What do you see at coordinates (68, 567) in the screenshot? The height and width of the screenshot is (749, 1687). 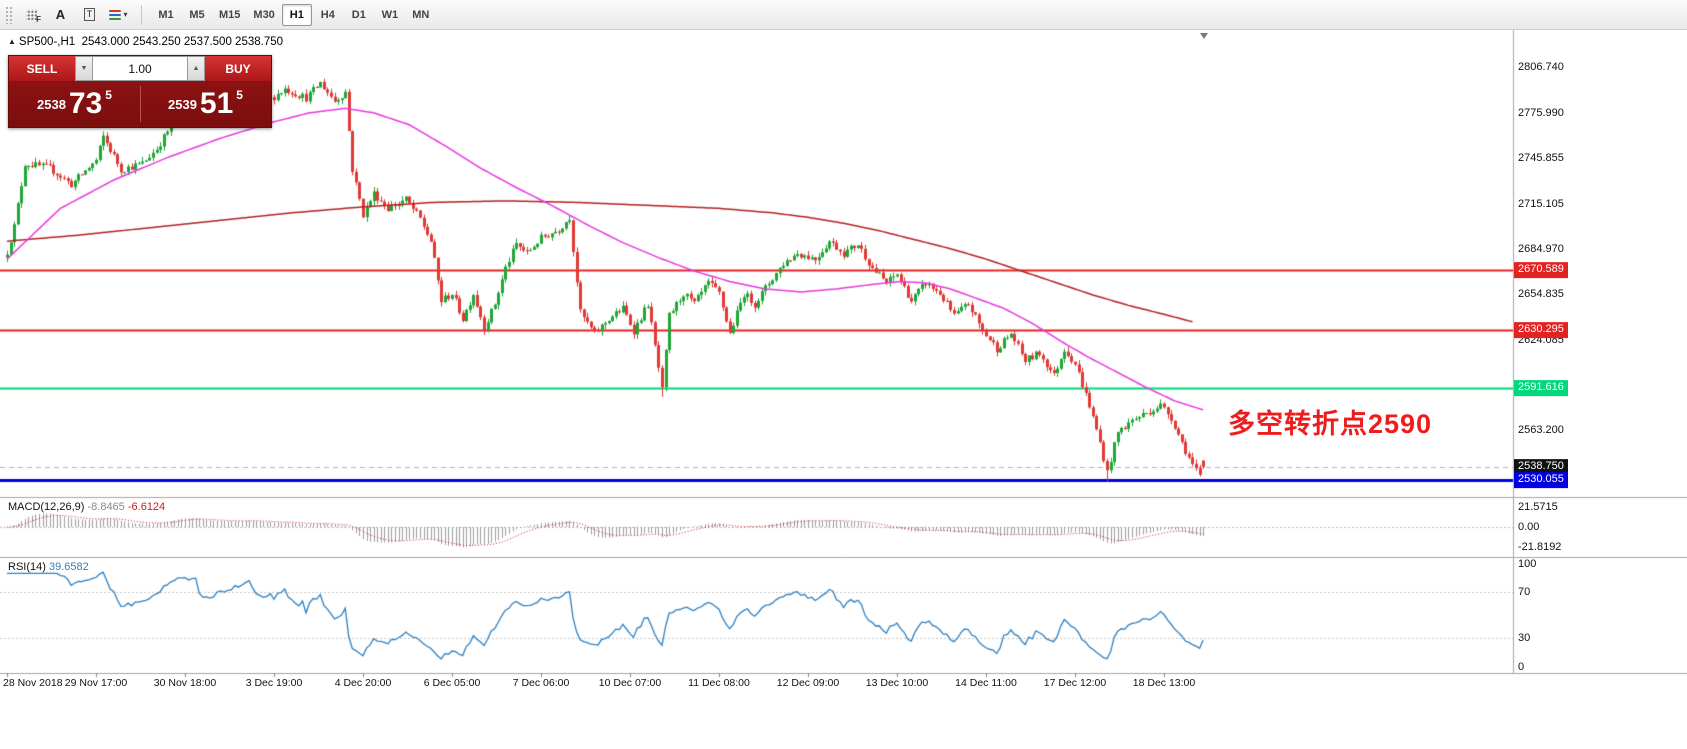 I see `rsi-value: 39.6582` at bounding box center [68, 567].